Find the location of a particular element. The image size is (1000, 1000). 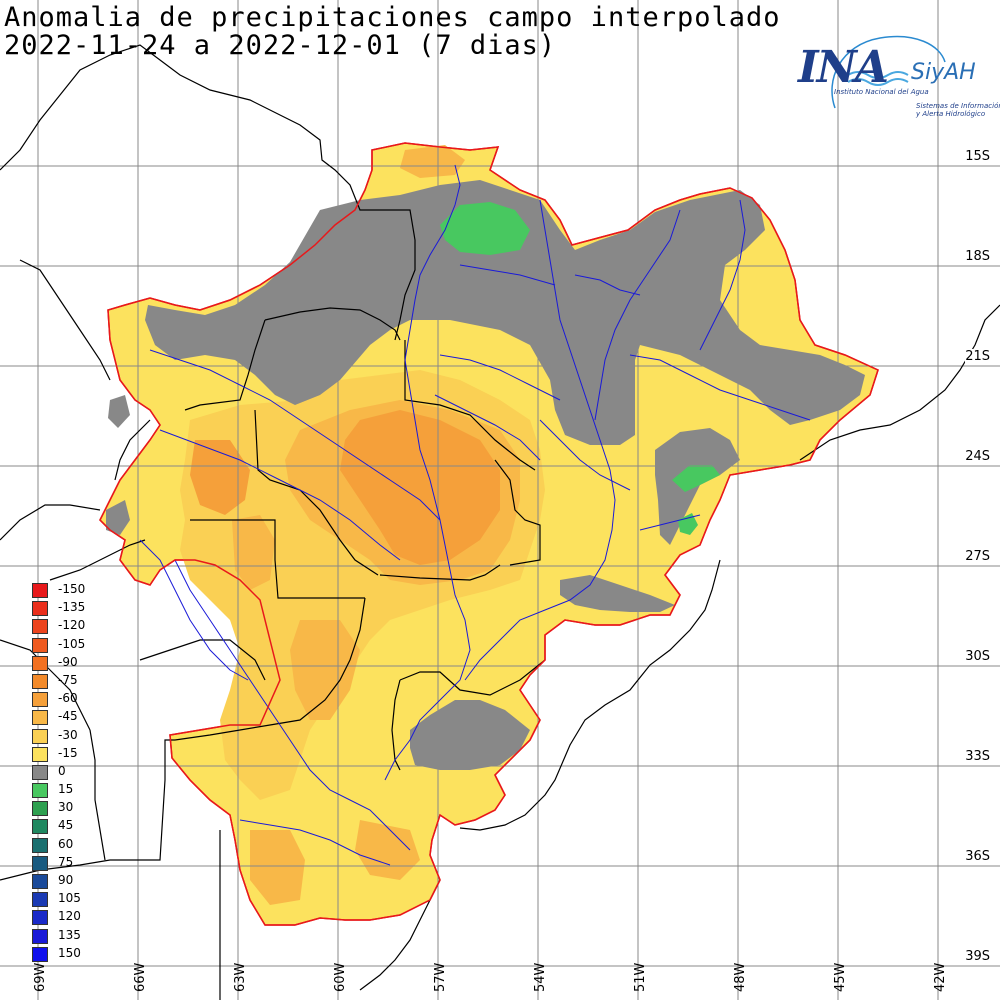

legend-label: -150 is located at coordinates (72, 589).